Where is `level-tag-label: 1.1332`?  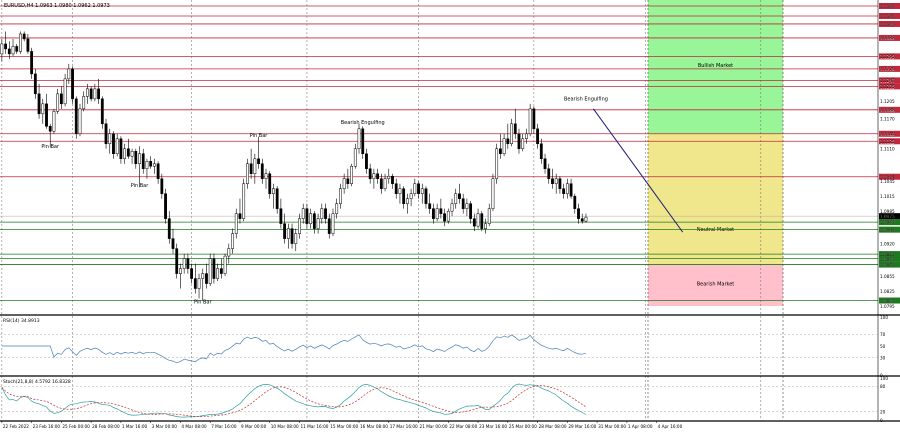
level-tag-label: 1.1332 is located at coordinates (887, 38).